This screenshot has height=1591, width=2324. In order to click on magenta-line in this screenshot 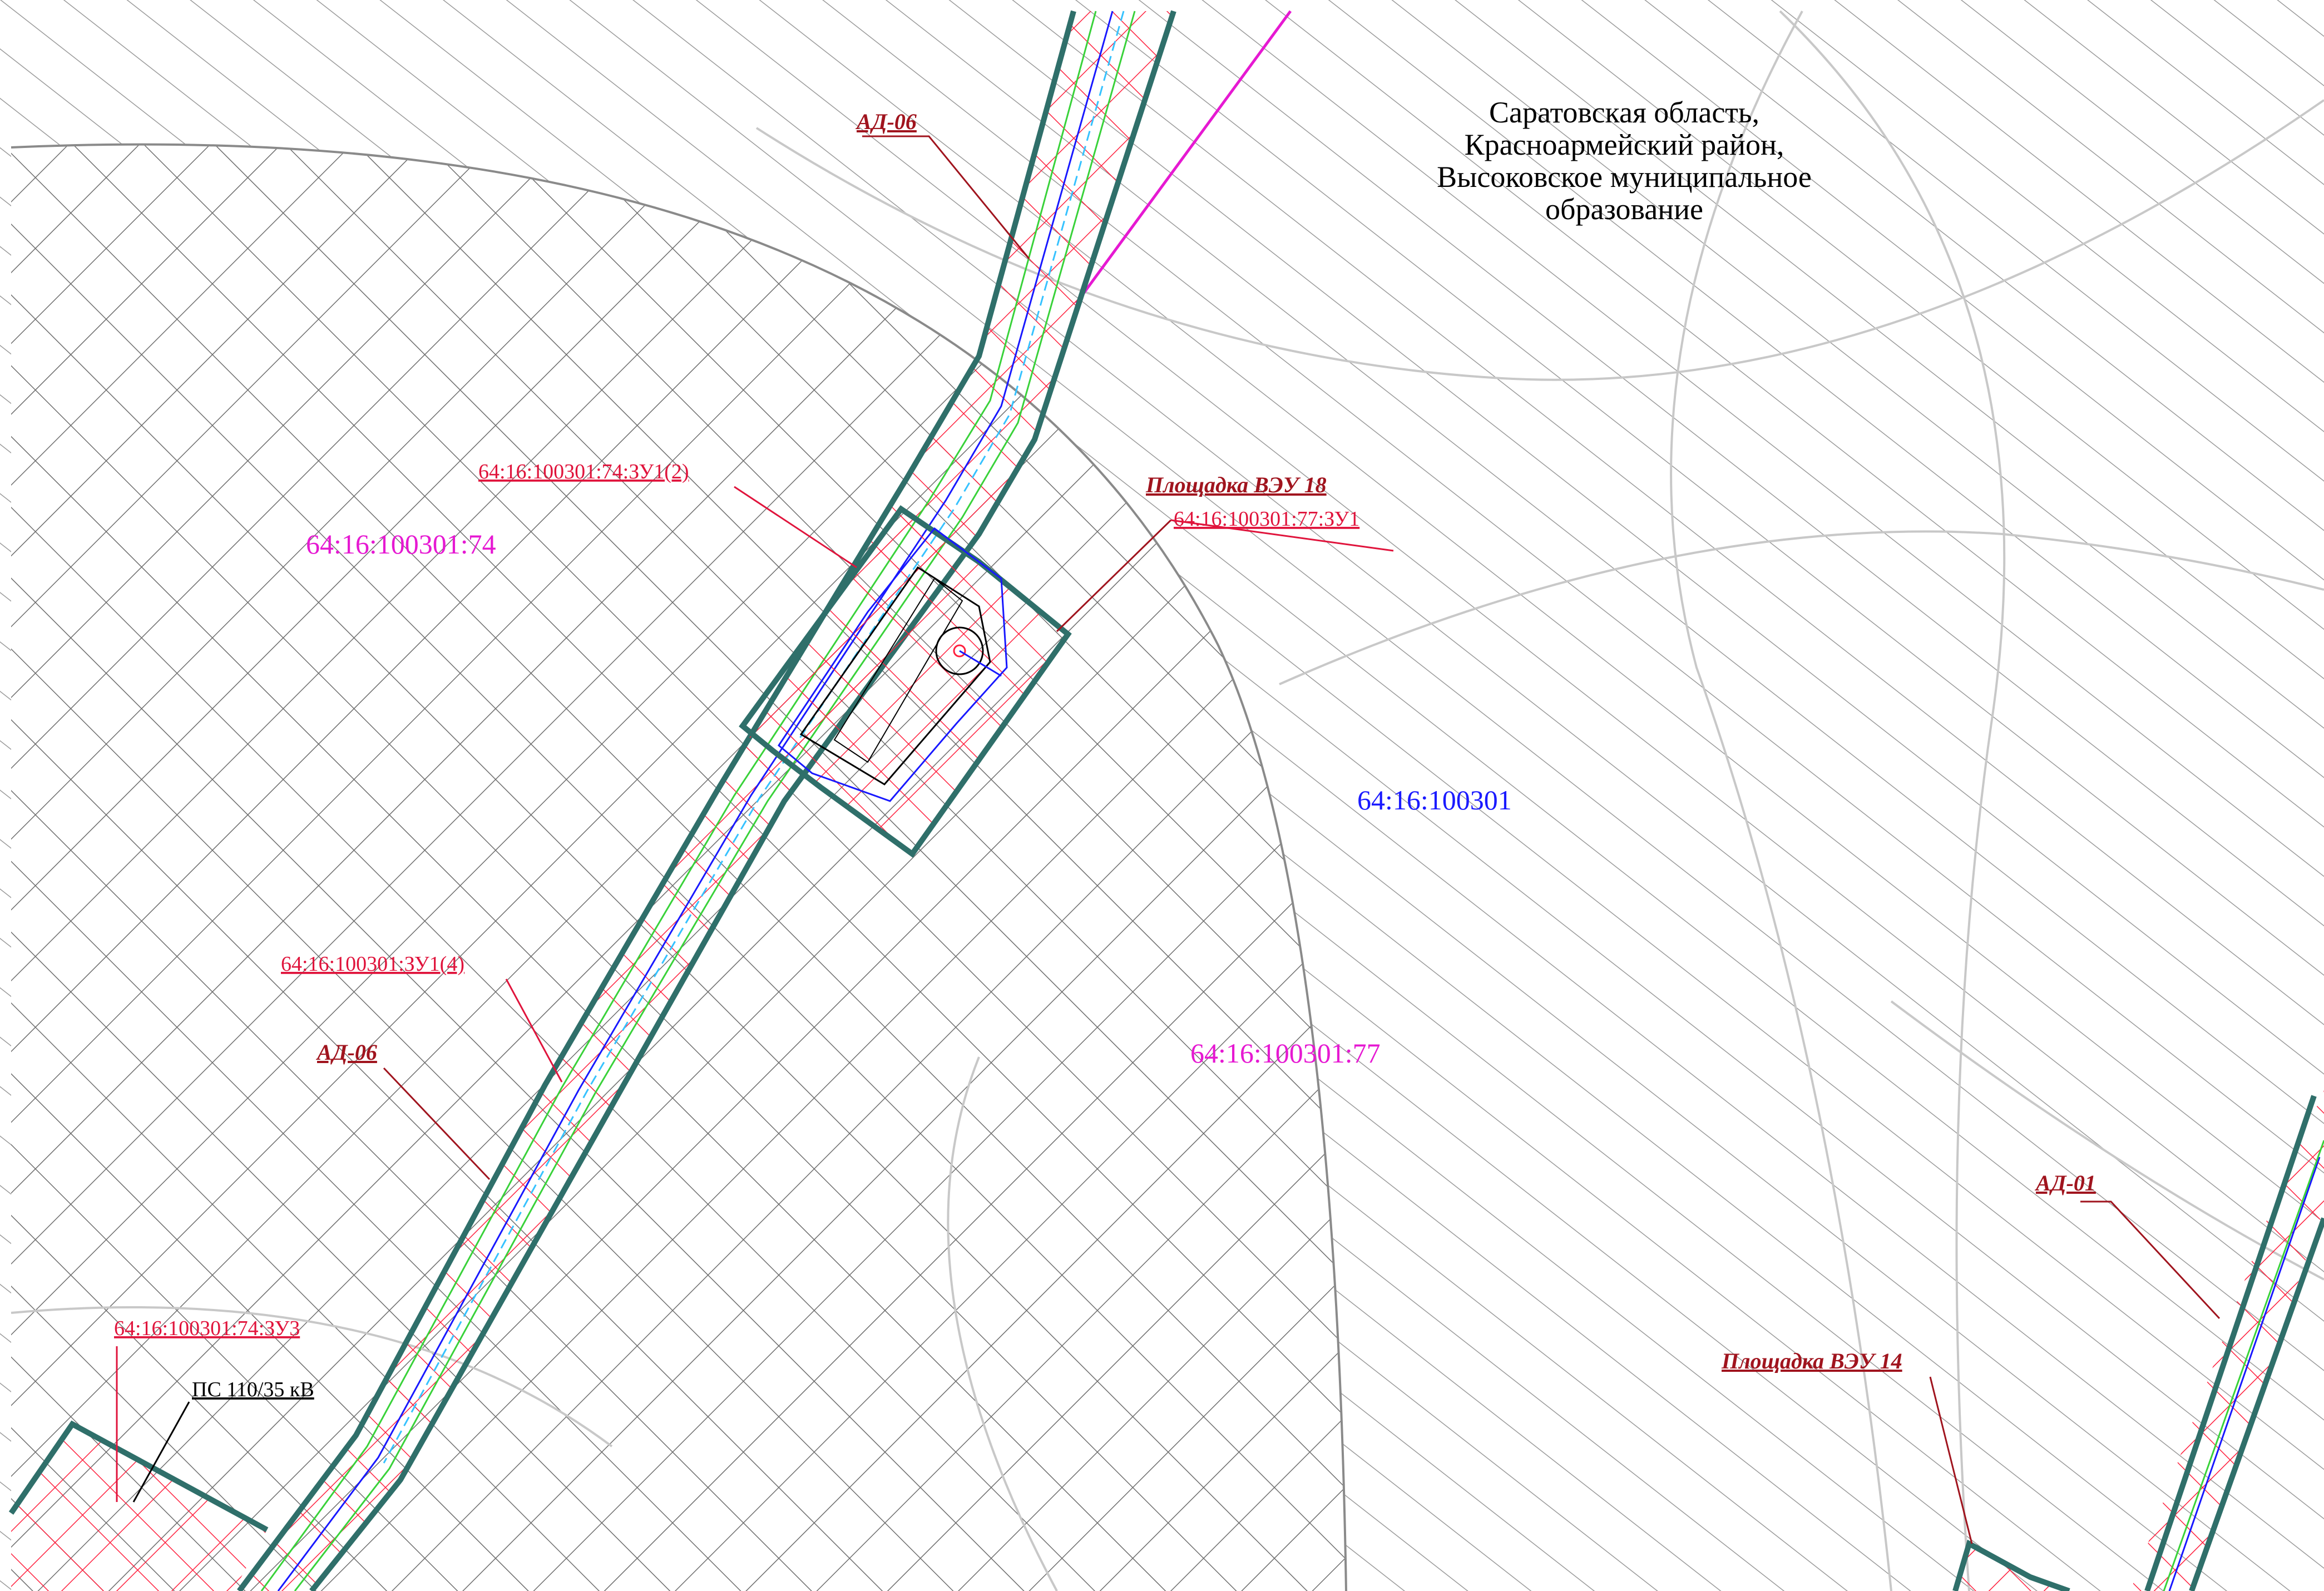, I will do `click(1183, 157)`.